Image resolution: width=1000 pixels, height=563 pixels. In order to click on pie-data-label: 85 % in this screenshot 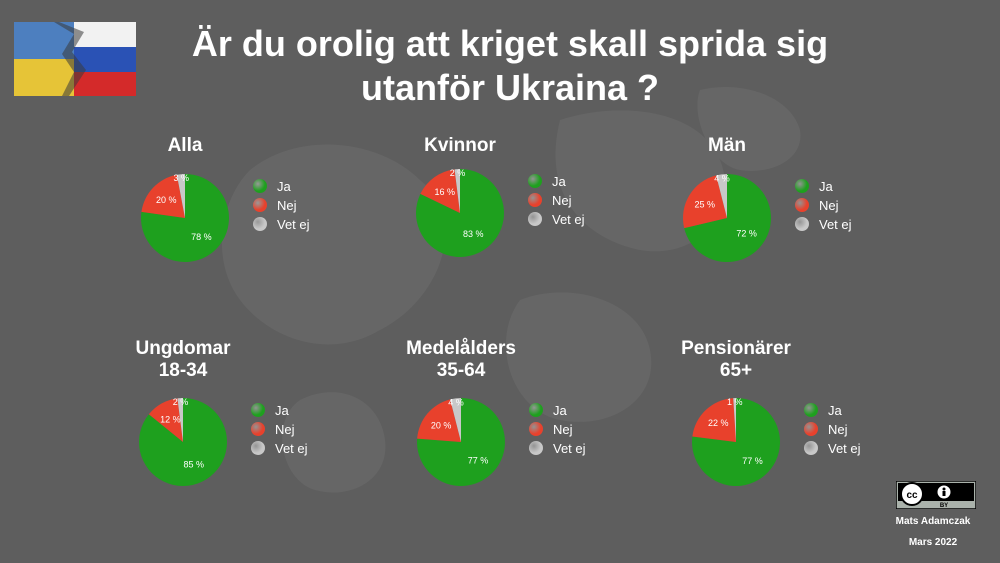, I will do `click(193, 465)`.